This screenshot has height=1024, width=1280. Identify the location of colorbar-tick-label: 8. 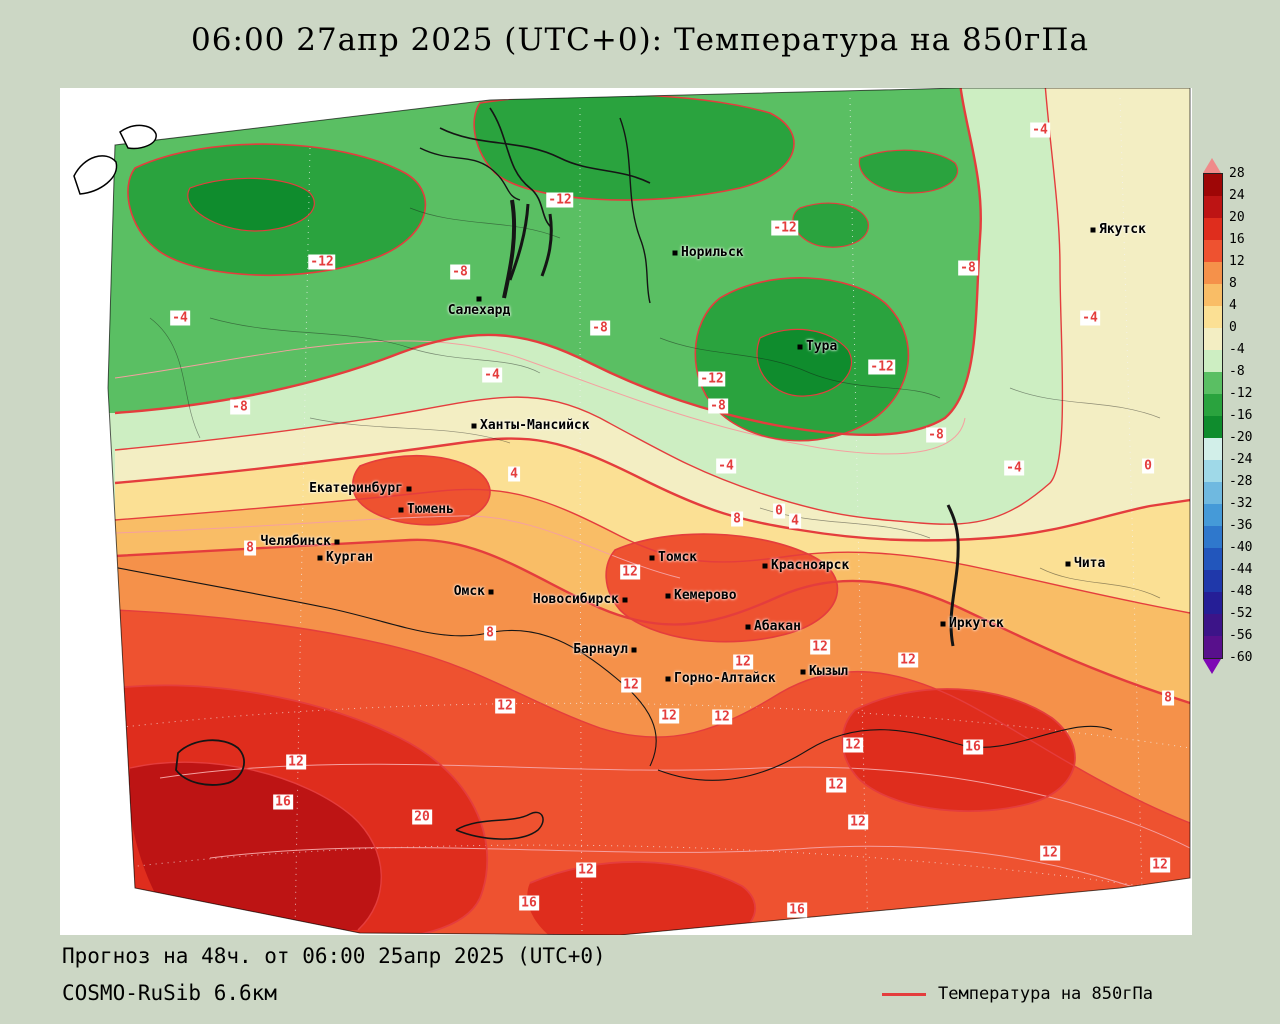
(1233, 283).